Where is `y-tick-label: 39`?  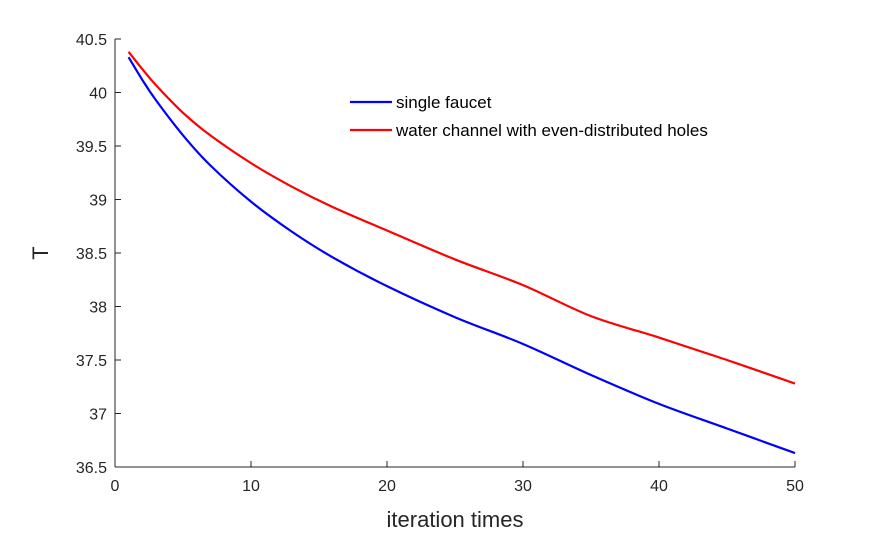
y-tick-label: 39 is located at coordinates (98, 201).